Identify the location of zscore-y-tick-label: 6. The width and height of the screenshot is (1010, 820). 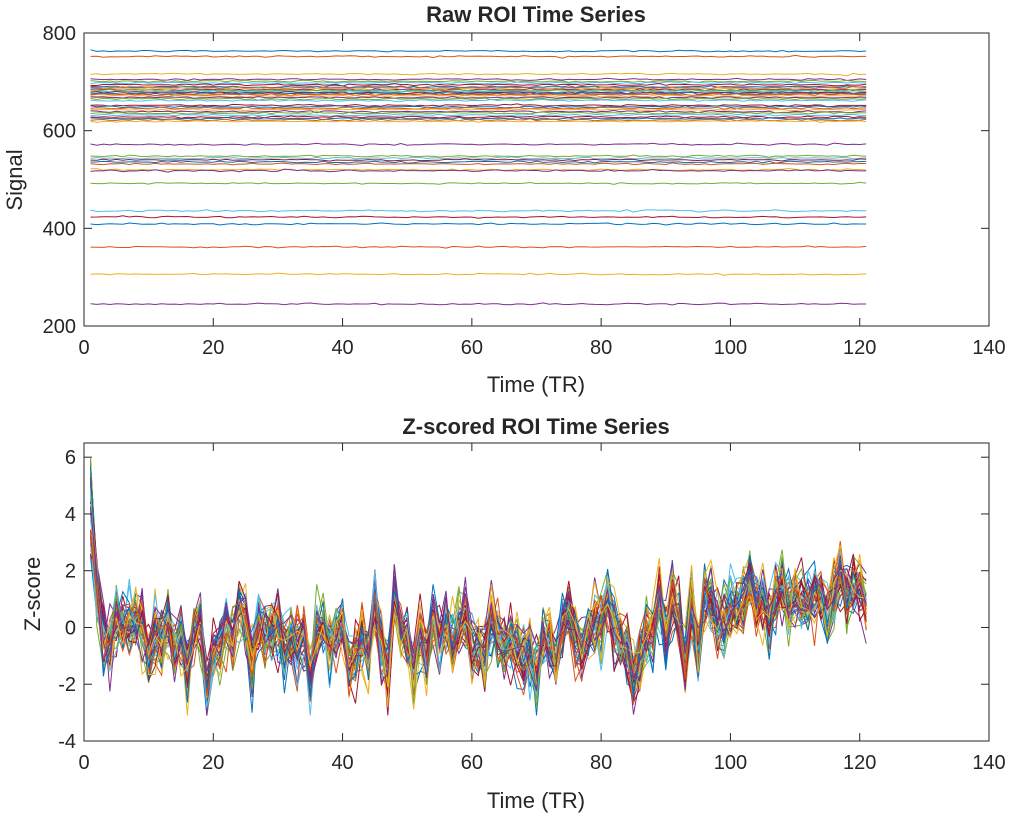
(70, 458).